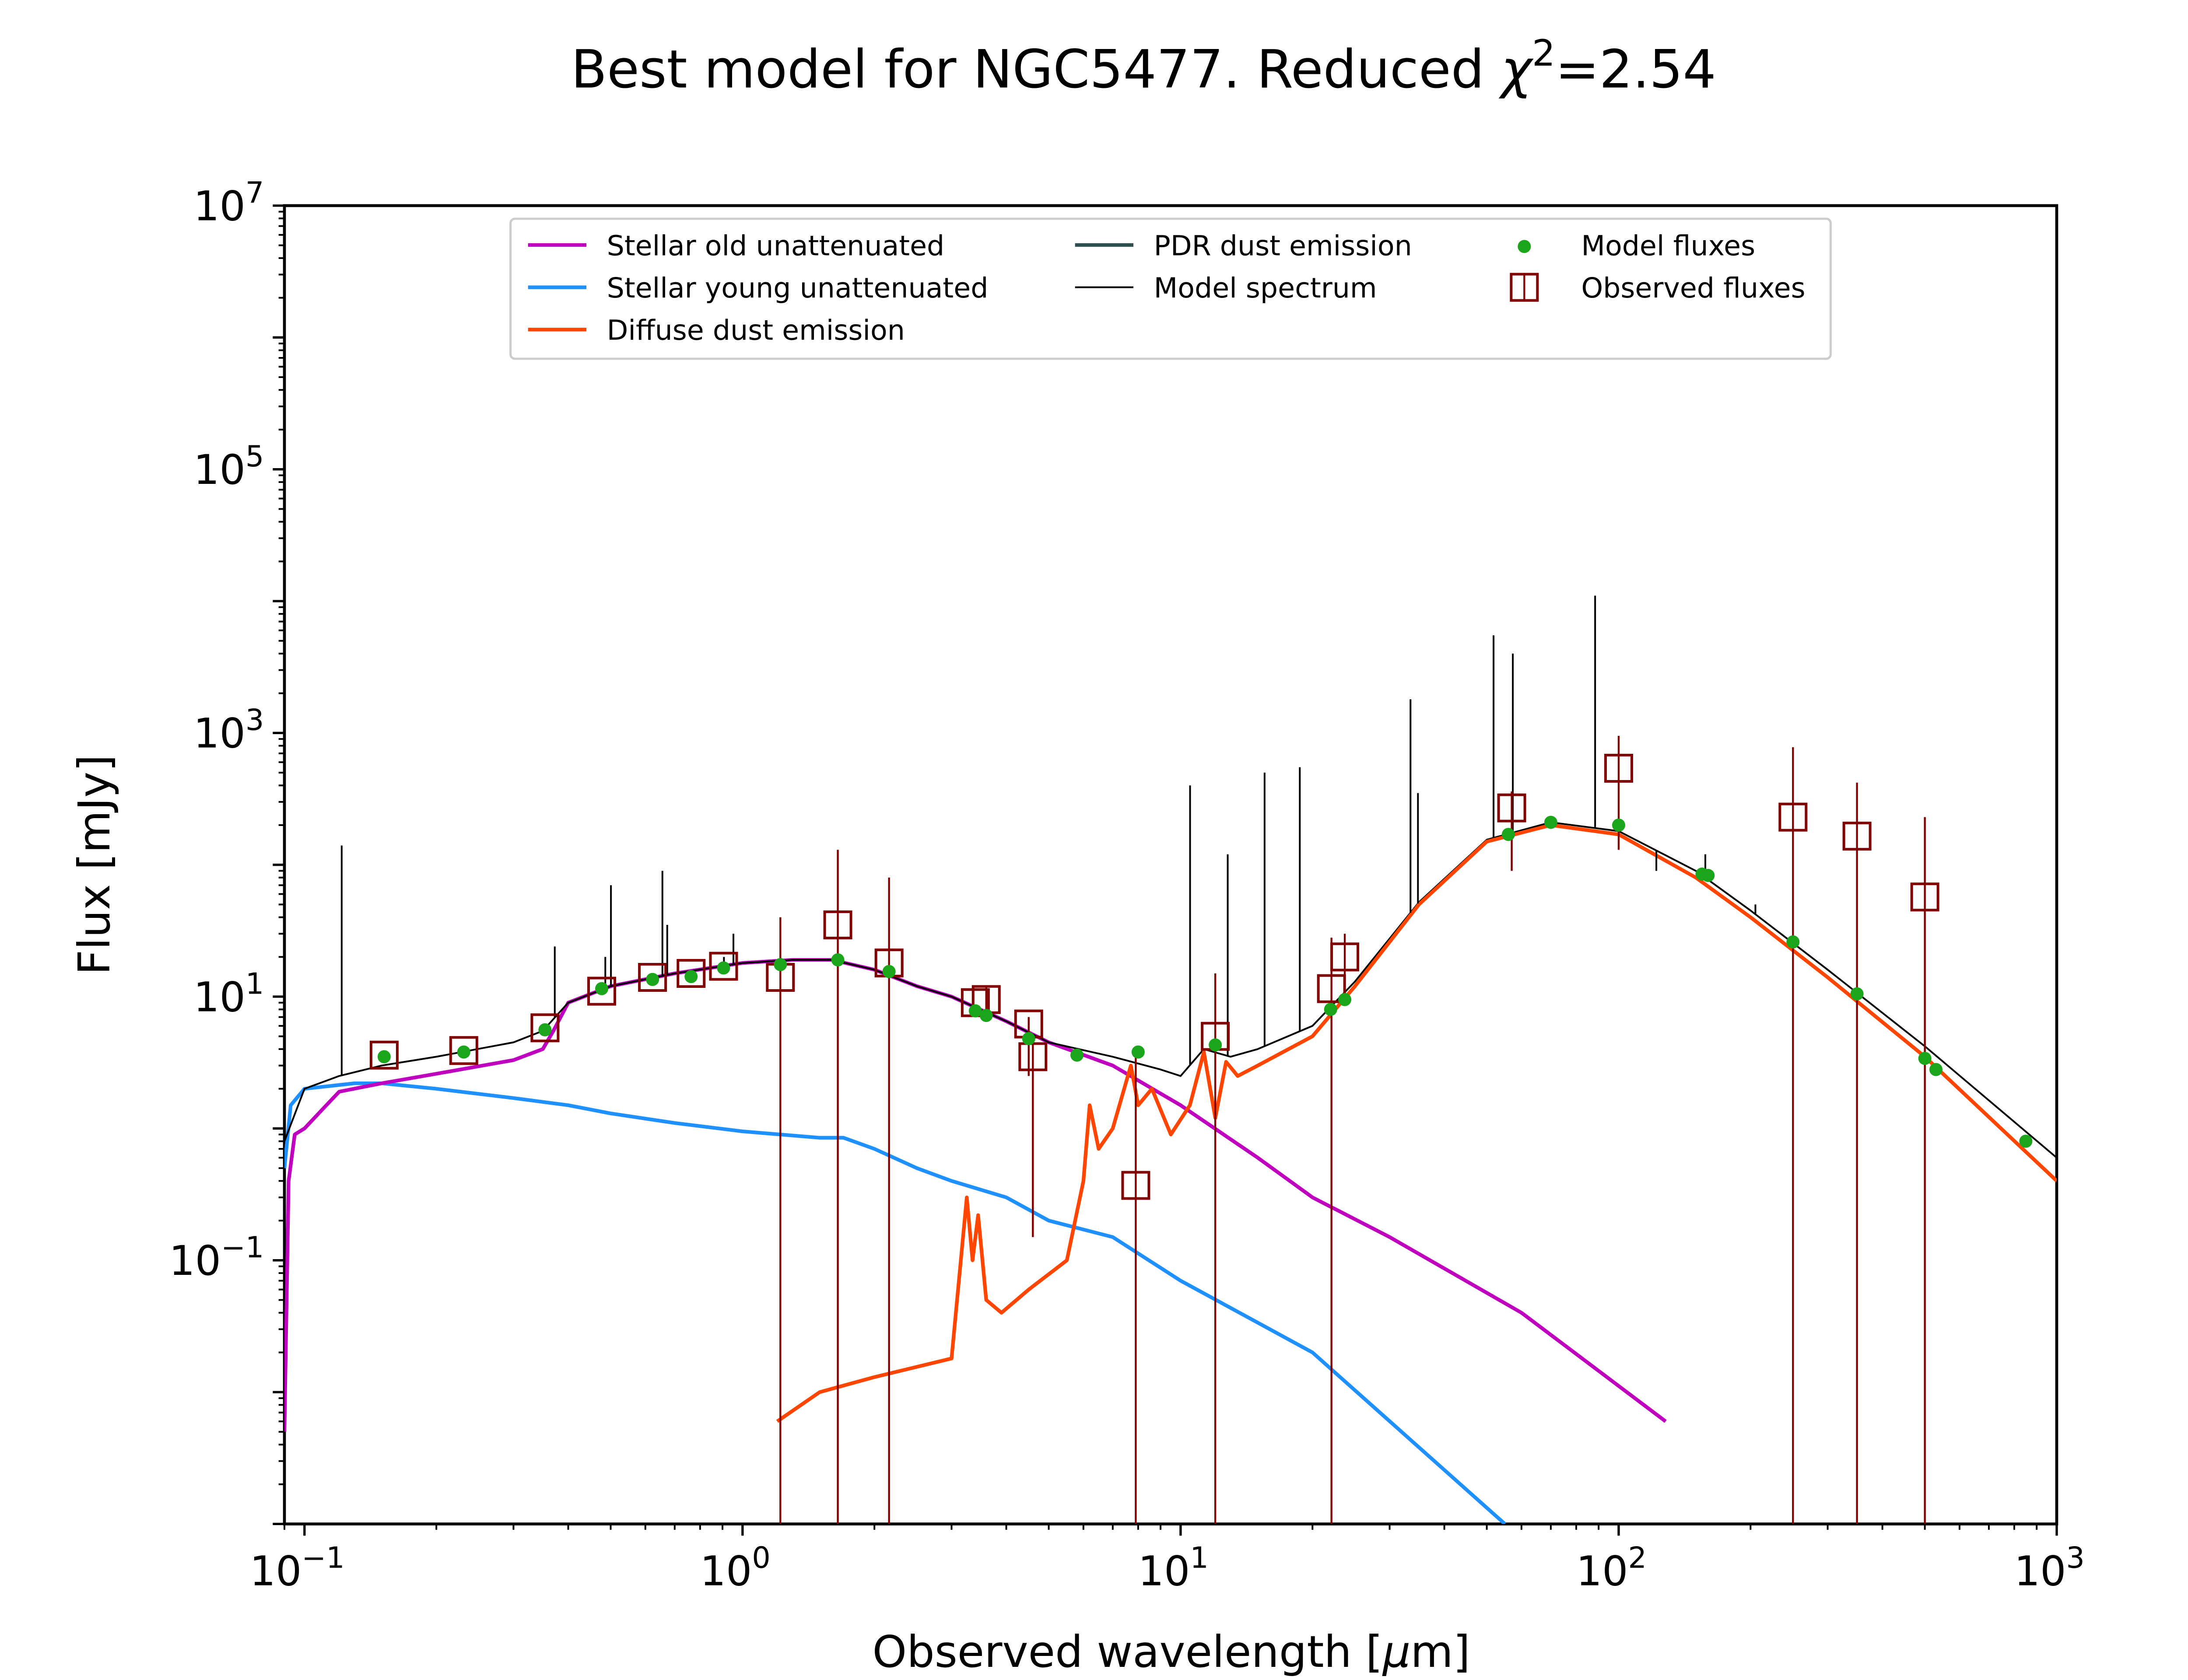 The width and height of the screenshot is (2188, 1680). Describe the element at coordinates (226, 850) in the screenshot. I see `y-axis: 10⁻¹ 10¹ 10³ 10⁵ 10⁷` at that location.